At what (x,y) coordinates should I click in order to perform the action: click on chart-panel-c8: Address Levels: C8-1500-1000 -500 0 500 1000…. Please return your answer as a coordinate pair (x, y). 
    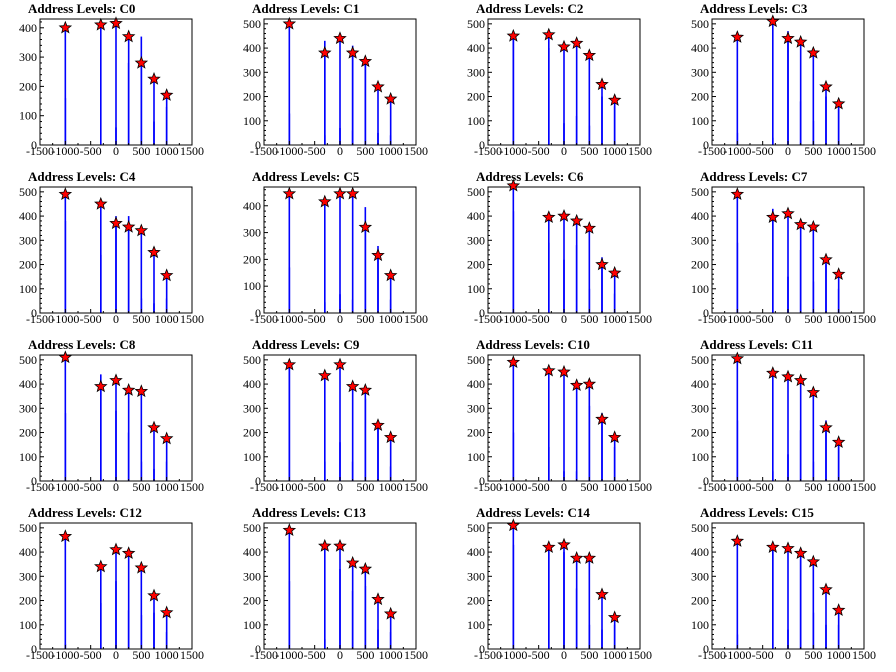
    Looking at the image, I should click on (111, 415).